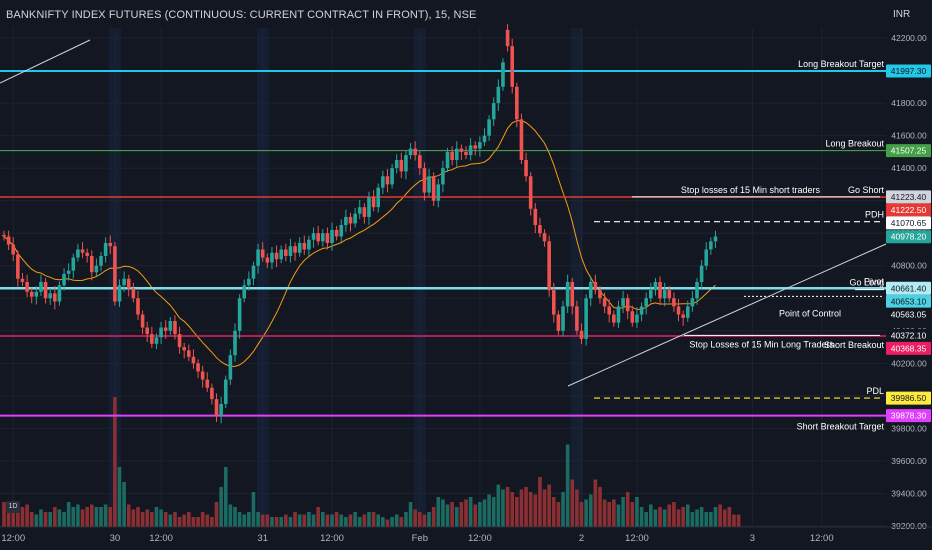 The image size is (932, 550). Describe the element at coordinates (909, 428) in the screenshot. I see `y-tick-label-3: 39800.00` at that location.